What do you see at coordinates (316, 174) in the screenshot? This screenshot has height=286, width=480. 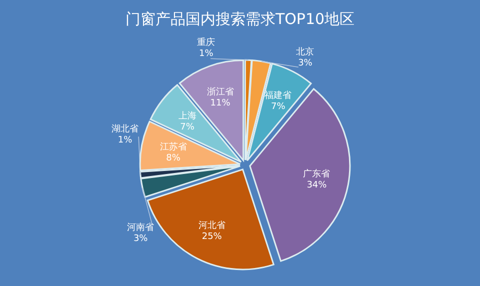 I see `slice-label: 广东省` at bounding box center [316, 174].